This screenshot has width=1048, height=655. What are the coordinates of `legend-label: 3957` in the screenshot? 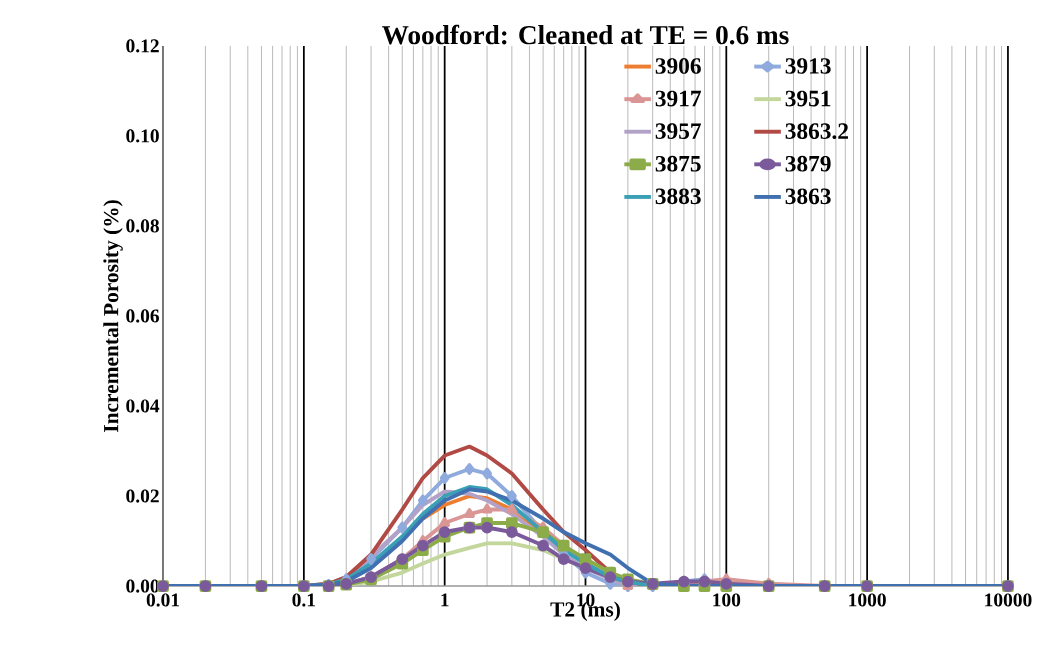 It's located at (678, 131).